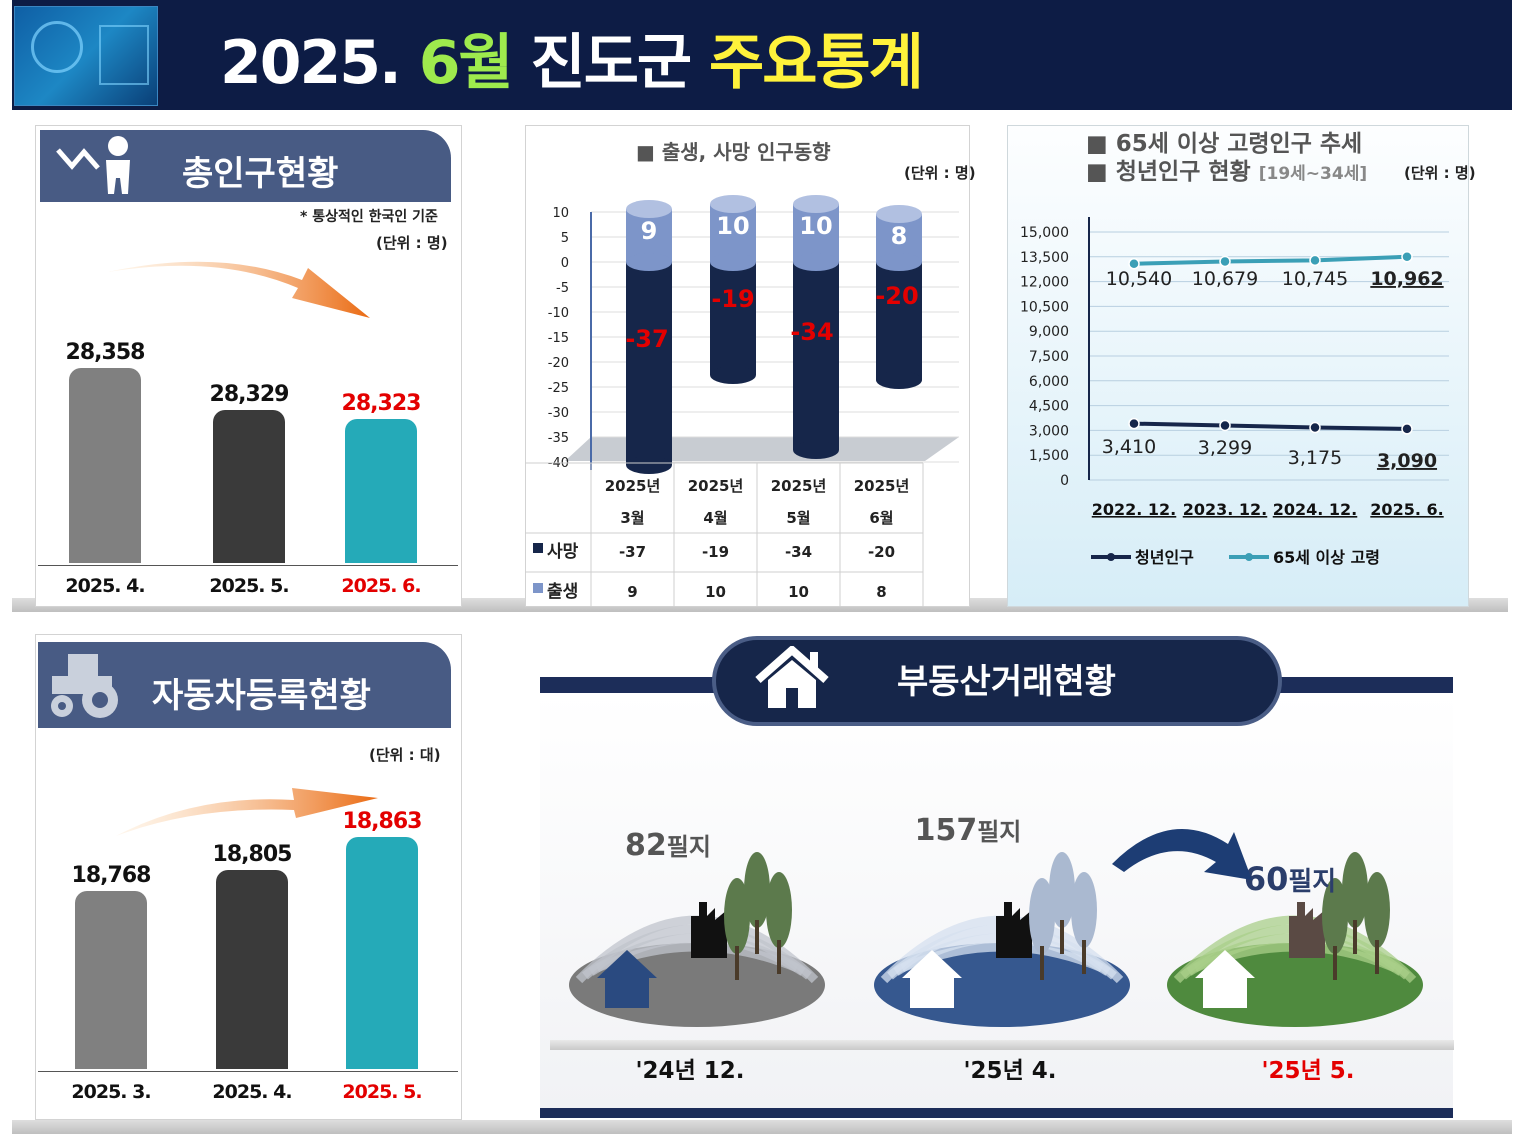 This screenshot has height=1142, width=1524. I want to click on y-tick-label: -25, so click(558, 388).